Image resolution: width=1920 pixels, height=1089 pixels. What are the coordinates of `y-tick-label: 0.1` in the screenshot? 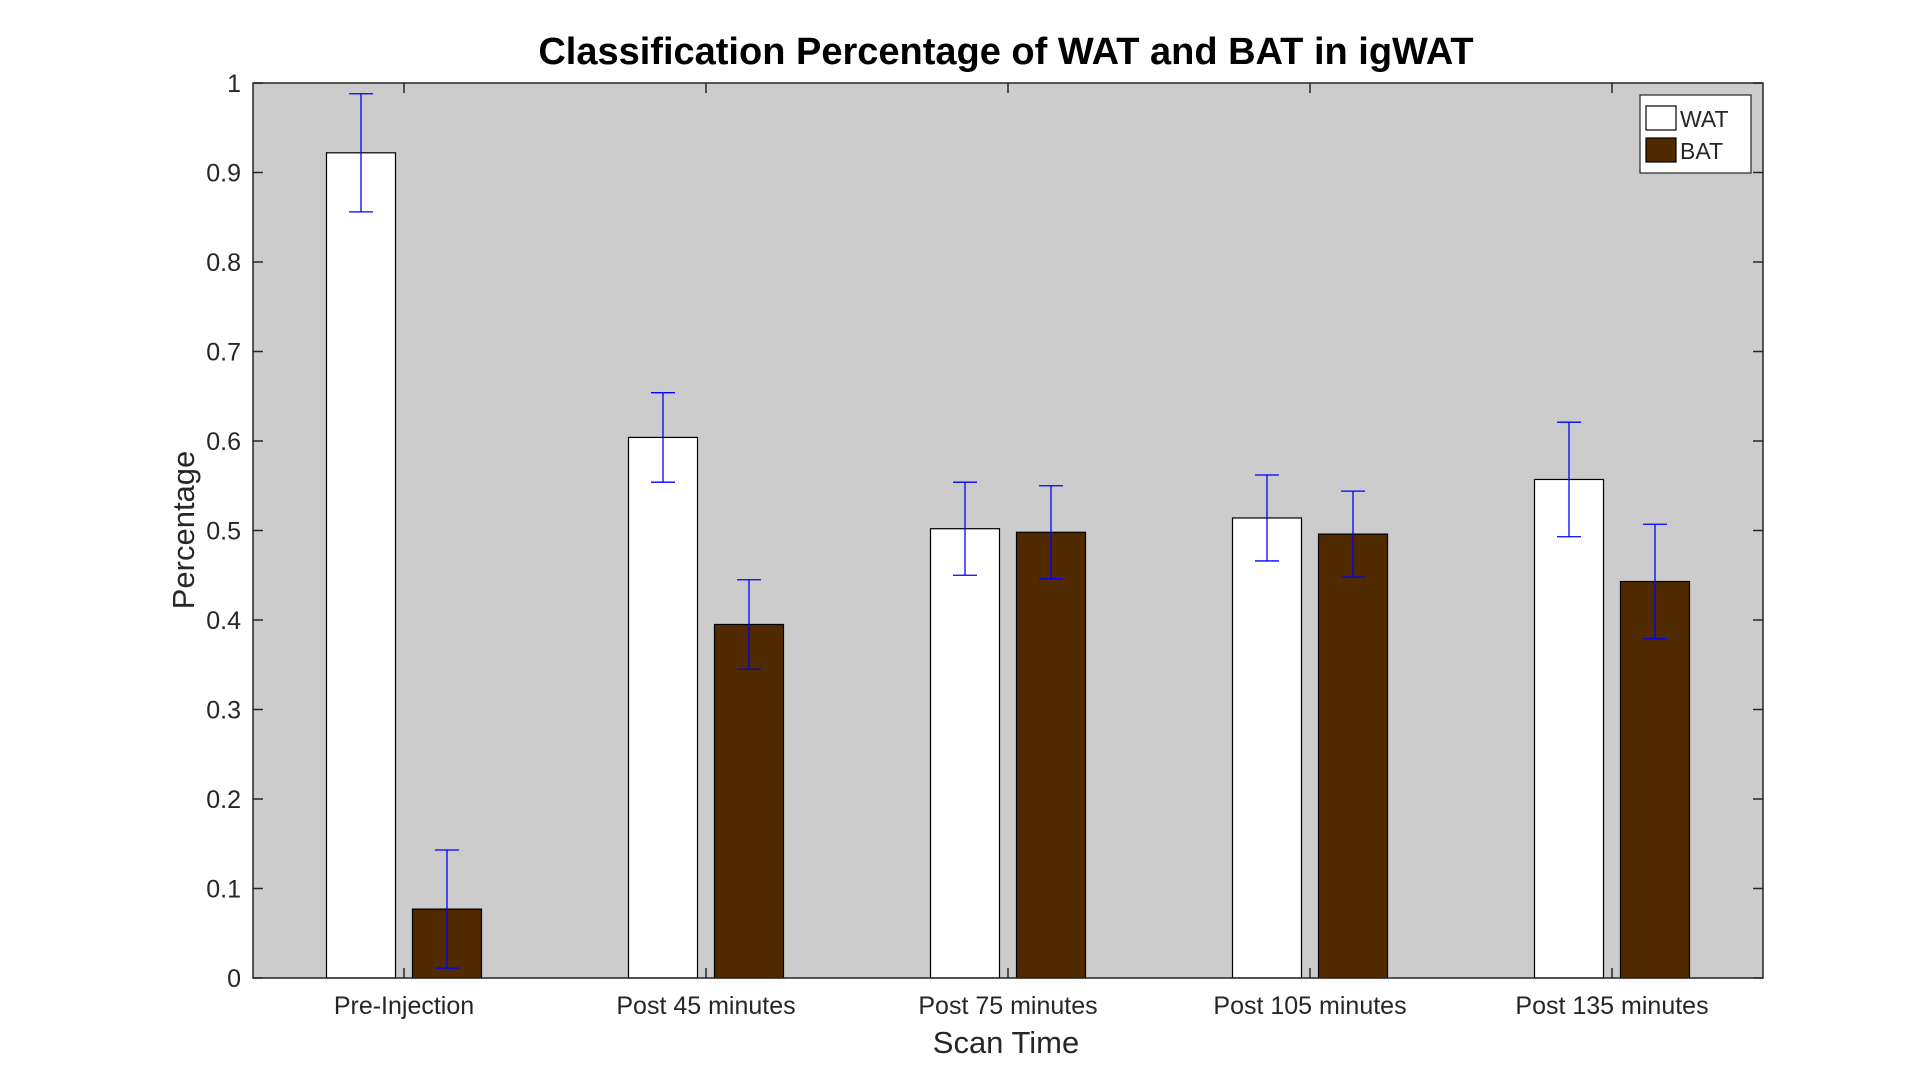 It's located at (223, 890).